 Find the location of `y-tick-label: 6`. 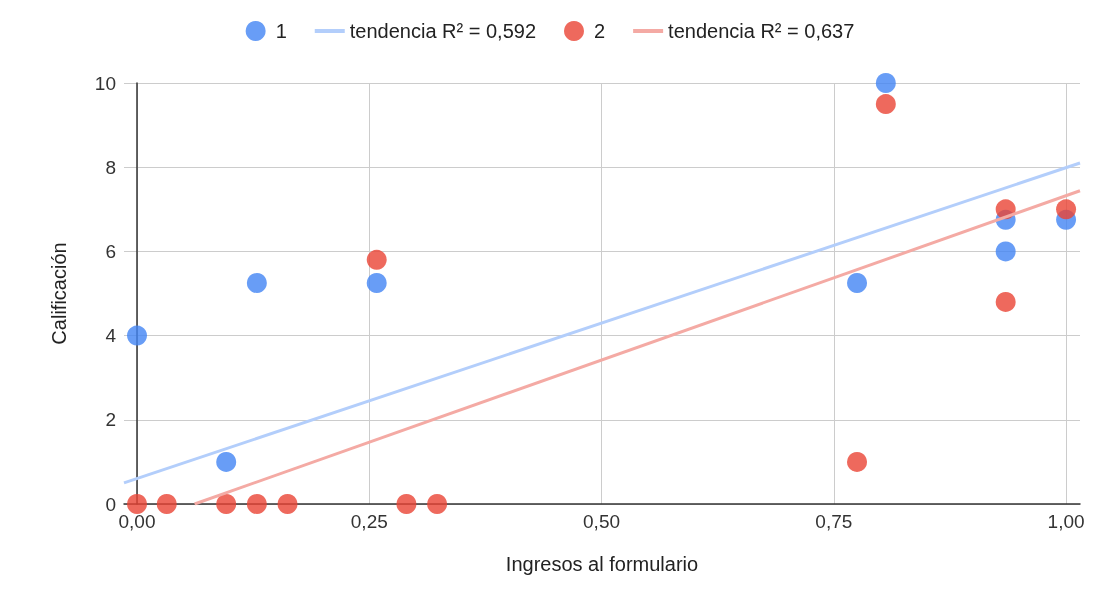

y-tick-label: 6 is located at coordinates (110, 251).